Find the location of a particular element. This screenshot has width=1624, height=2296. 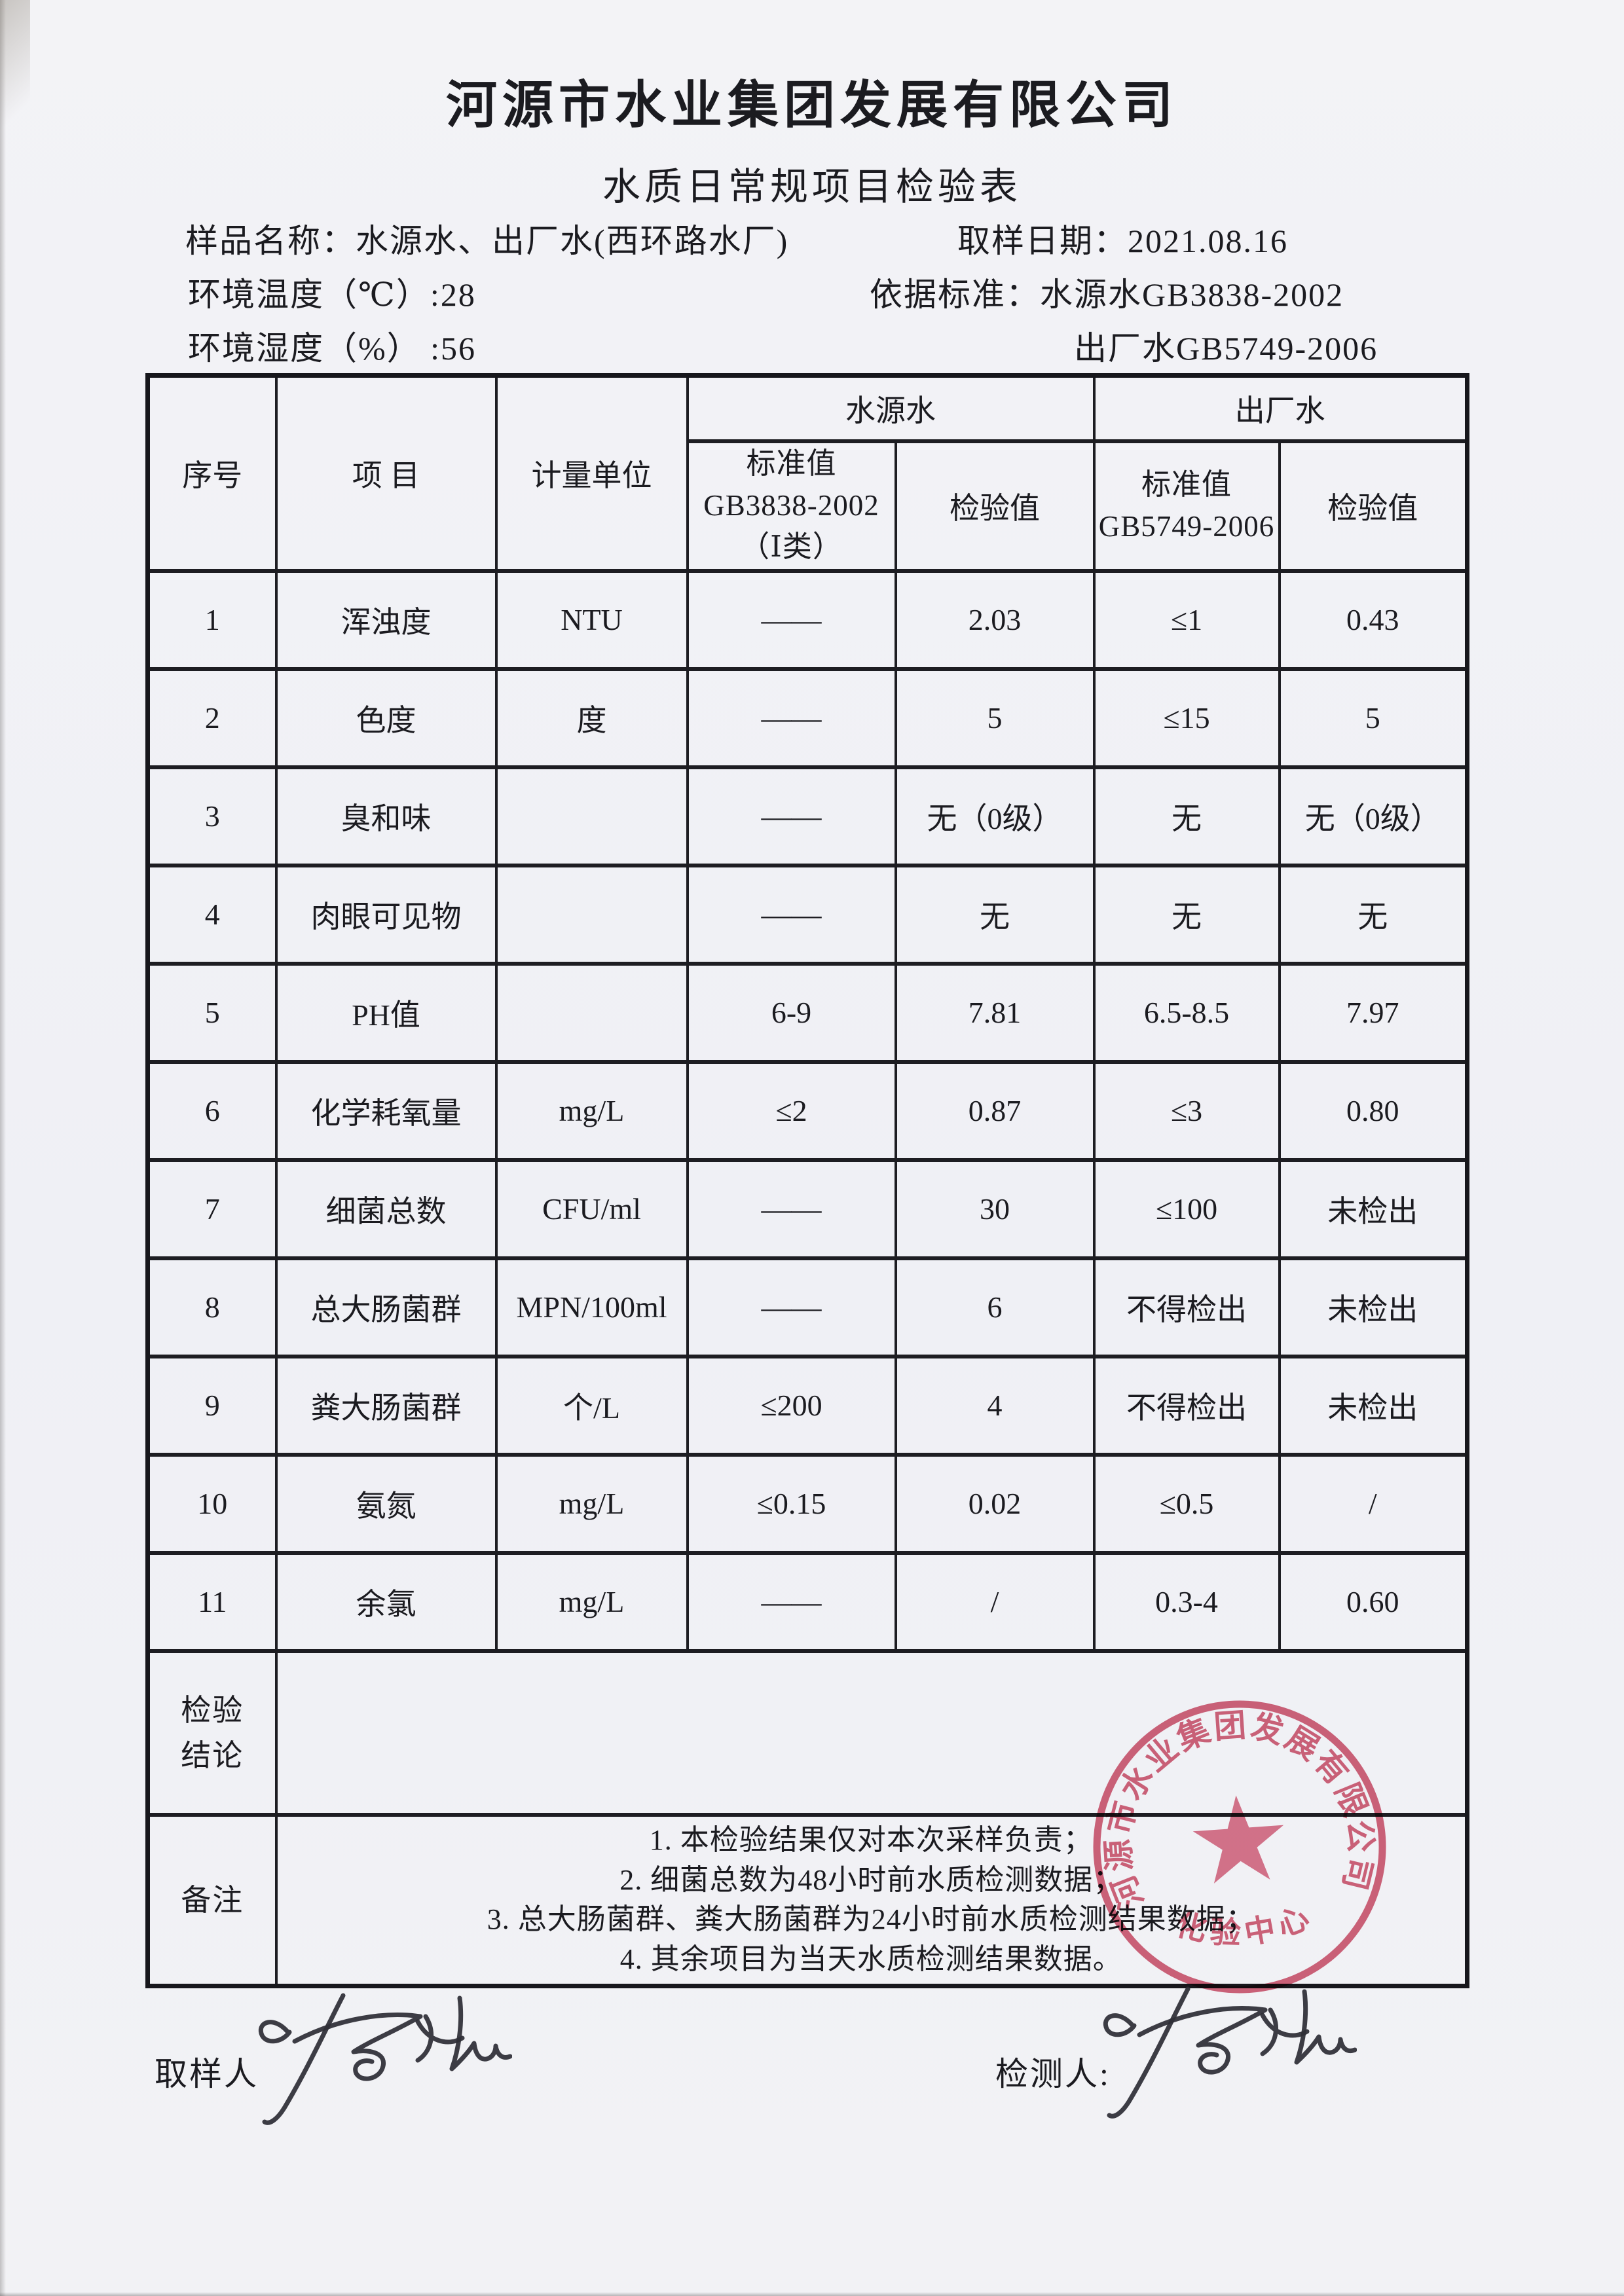

cell-item: 化学耗氧量 is located at coordinates (386, 1110).